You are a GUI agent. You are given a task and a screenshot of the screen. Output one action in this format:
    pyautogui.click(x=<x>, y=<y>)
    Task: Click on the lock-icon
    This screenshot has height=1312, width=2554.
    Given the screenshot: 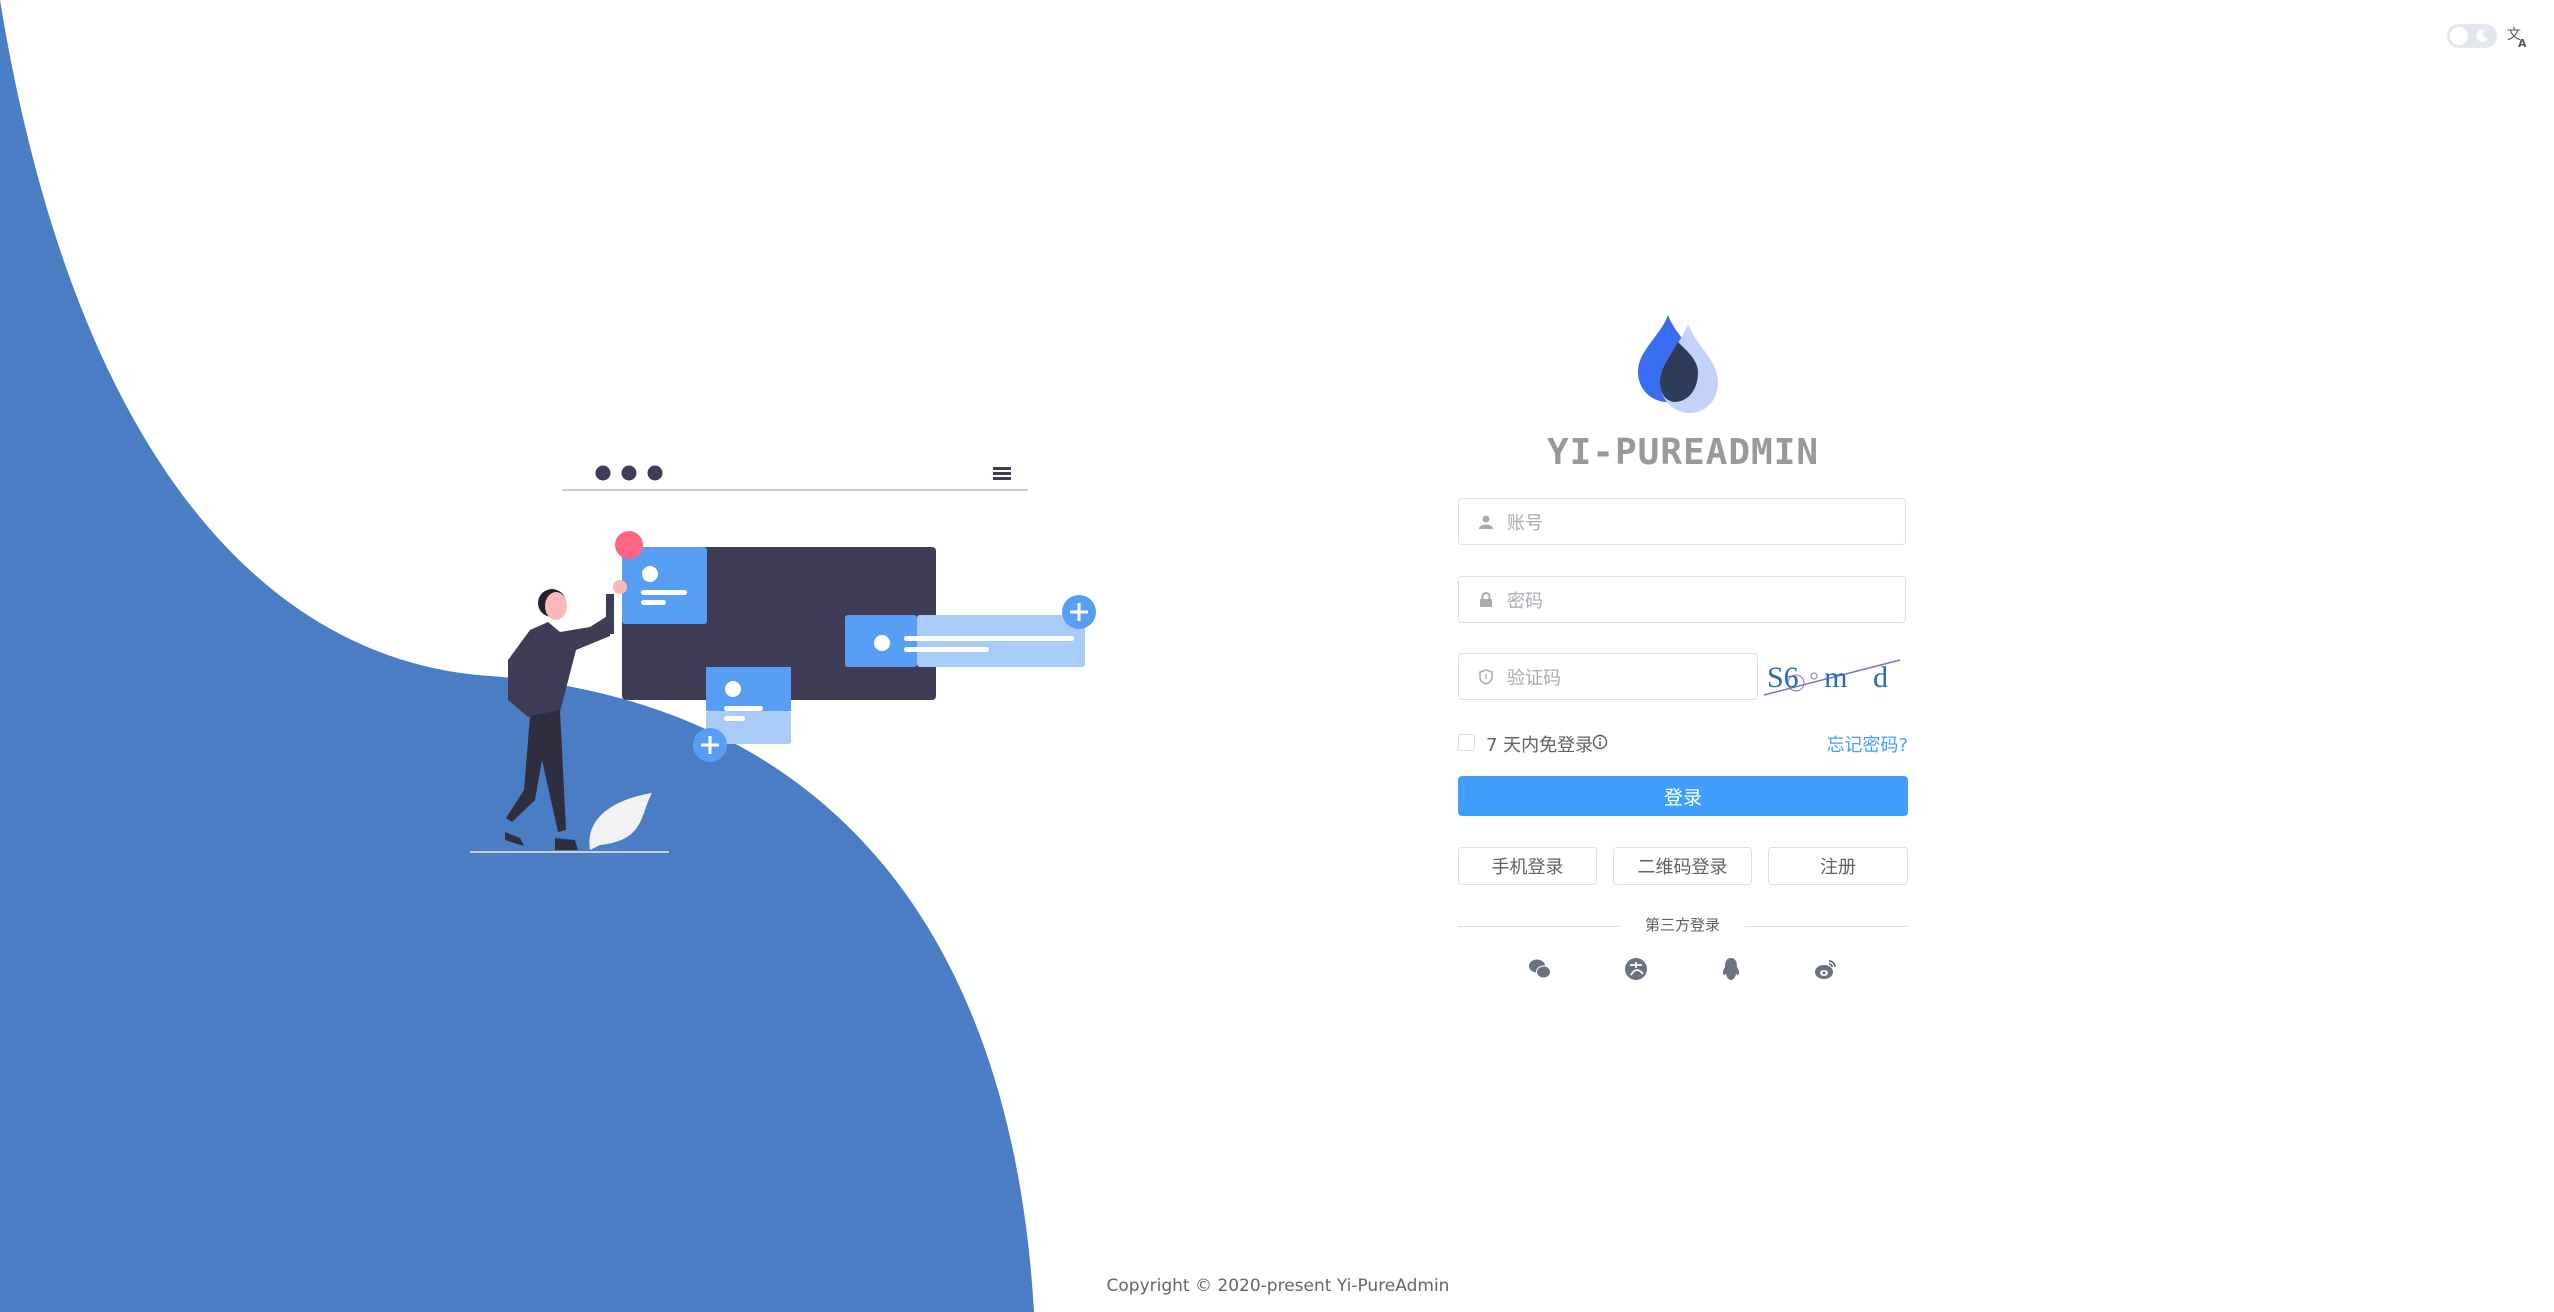 What is the action you would take?
    pyautogui.click(x=1486, y=600)
    